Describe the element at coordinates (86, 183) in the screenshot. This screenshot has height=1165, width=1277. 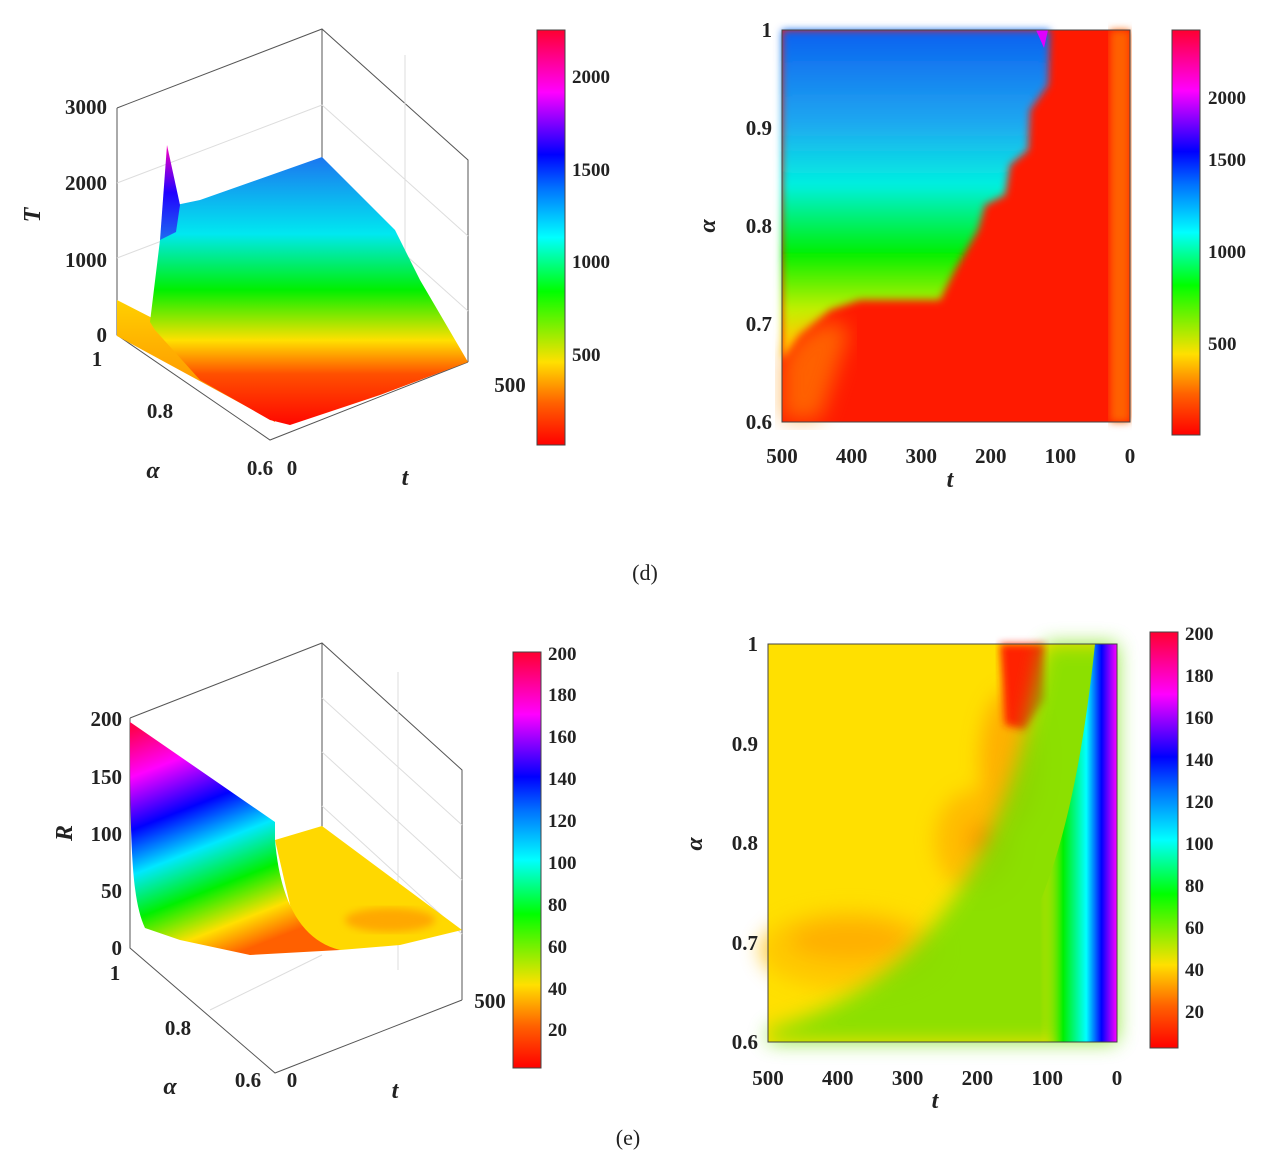
I see `z-tick-label: 2000` at that location.